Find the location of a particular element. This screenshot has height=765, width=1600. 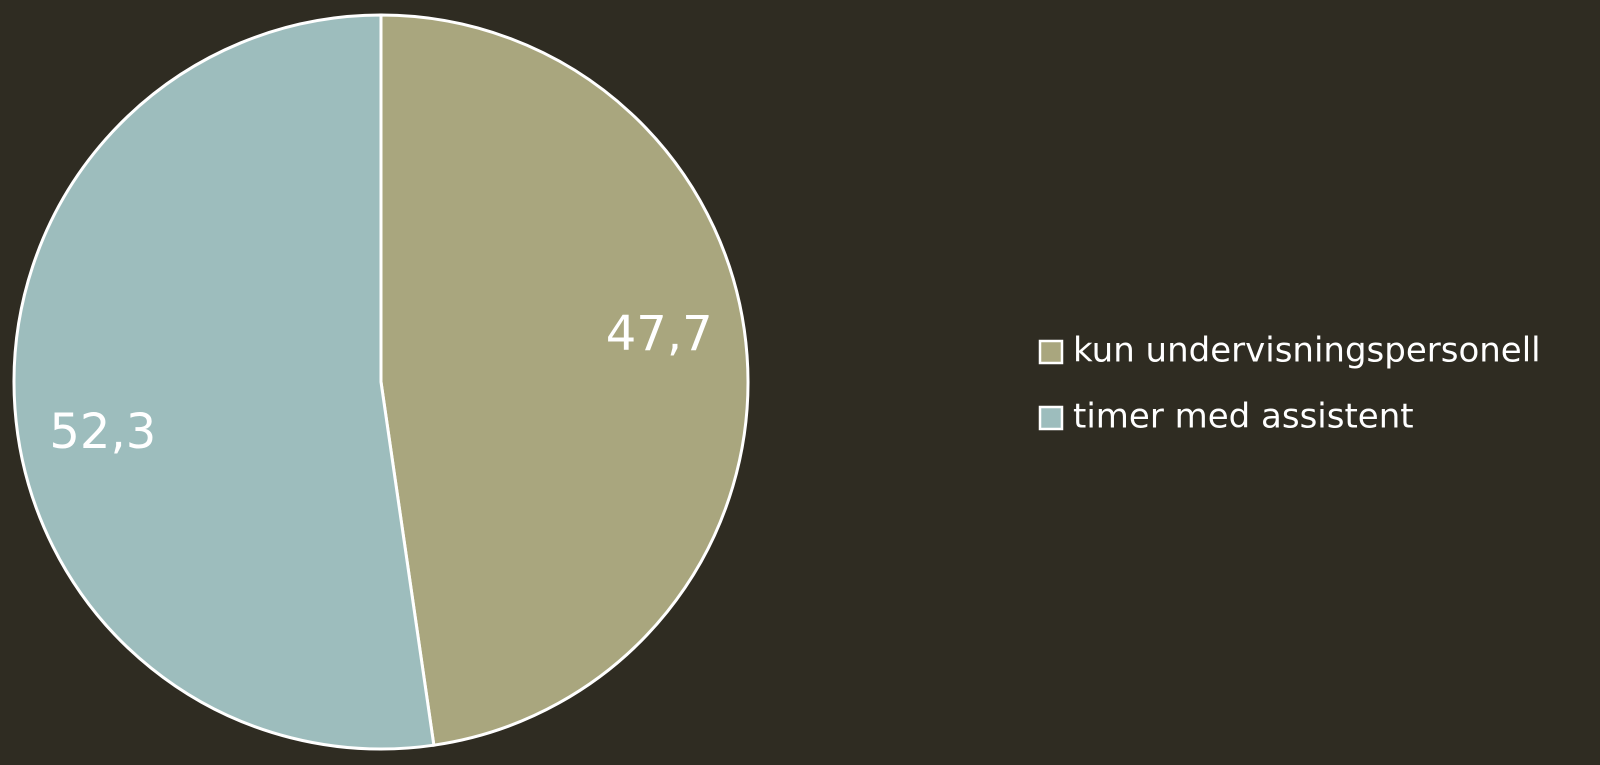

data-label: 47,7 is located at coordinates (659, 334).